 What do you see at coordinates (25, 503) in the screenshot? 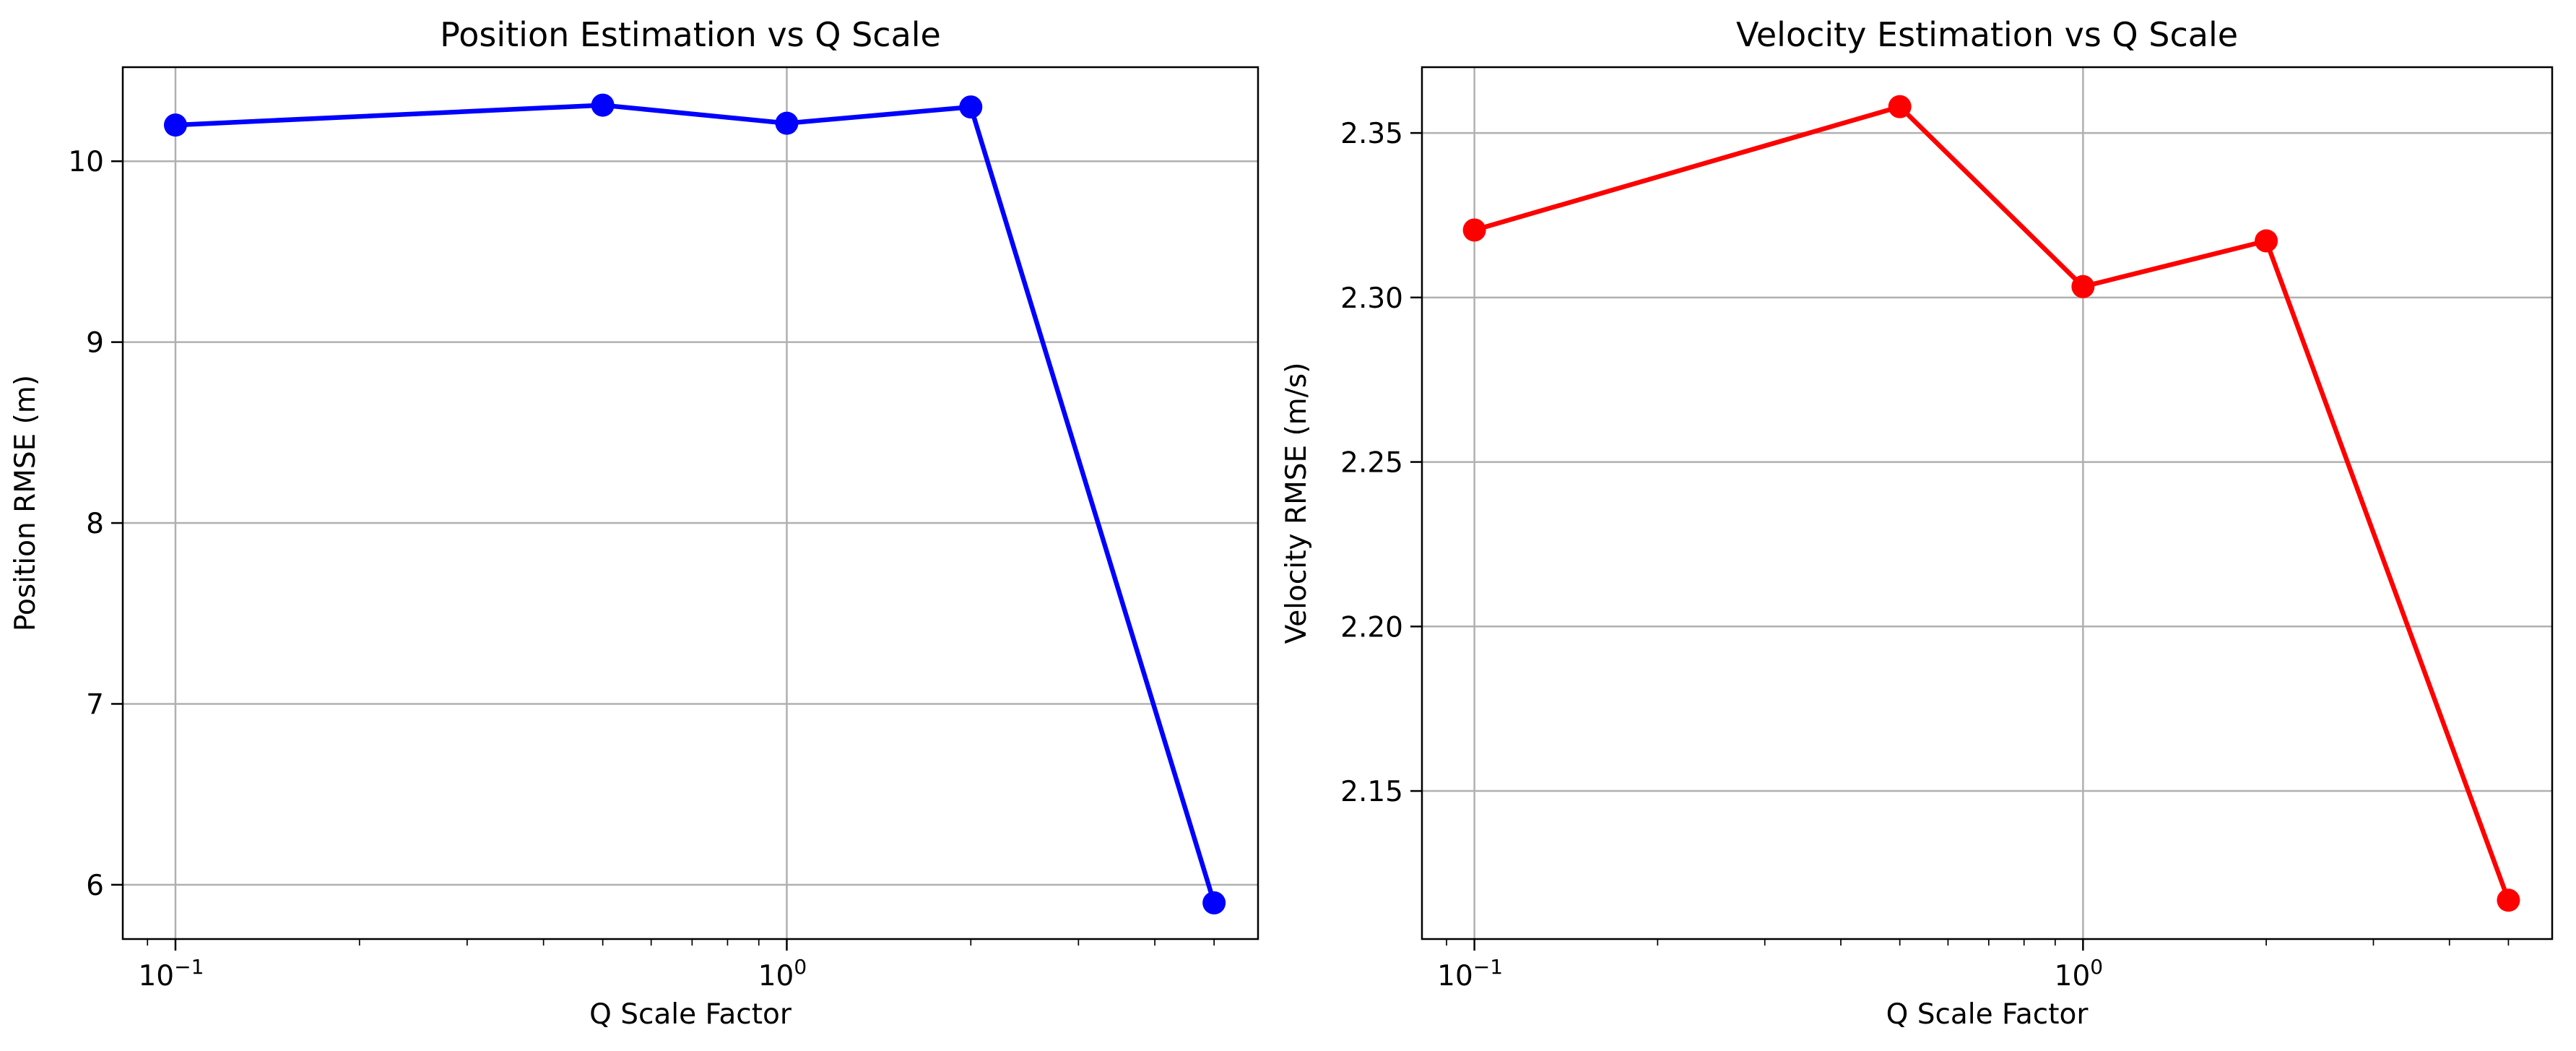
I see `y-axis-label: Position RMSE (m)` at bounding box center [25, 503].